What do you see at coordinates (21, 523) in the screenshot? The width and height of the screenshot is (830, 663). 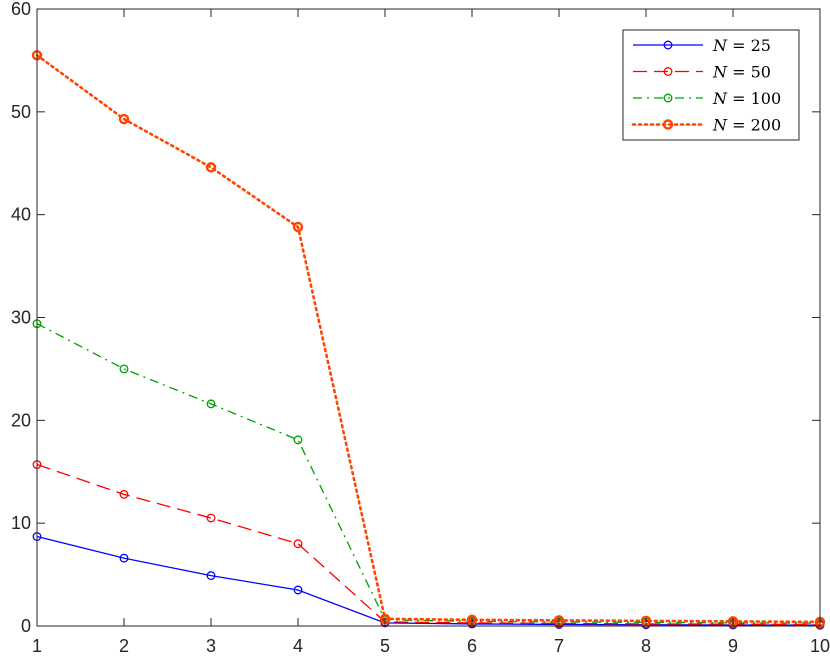 I see `y-tick-label: 10` at bounding box center [21, 523].